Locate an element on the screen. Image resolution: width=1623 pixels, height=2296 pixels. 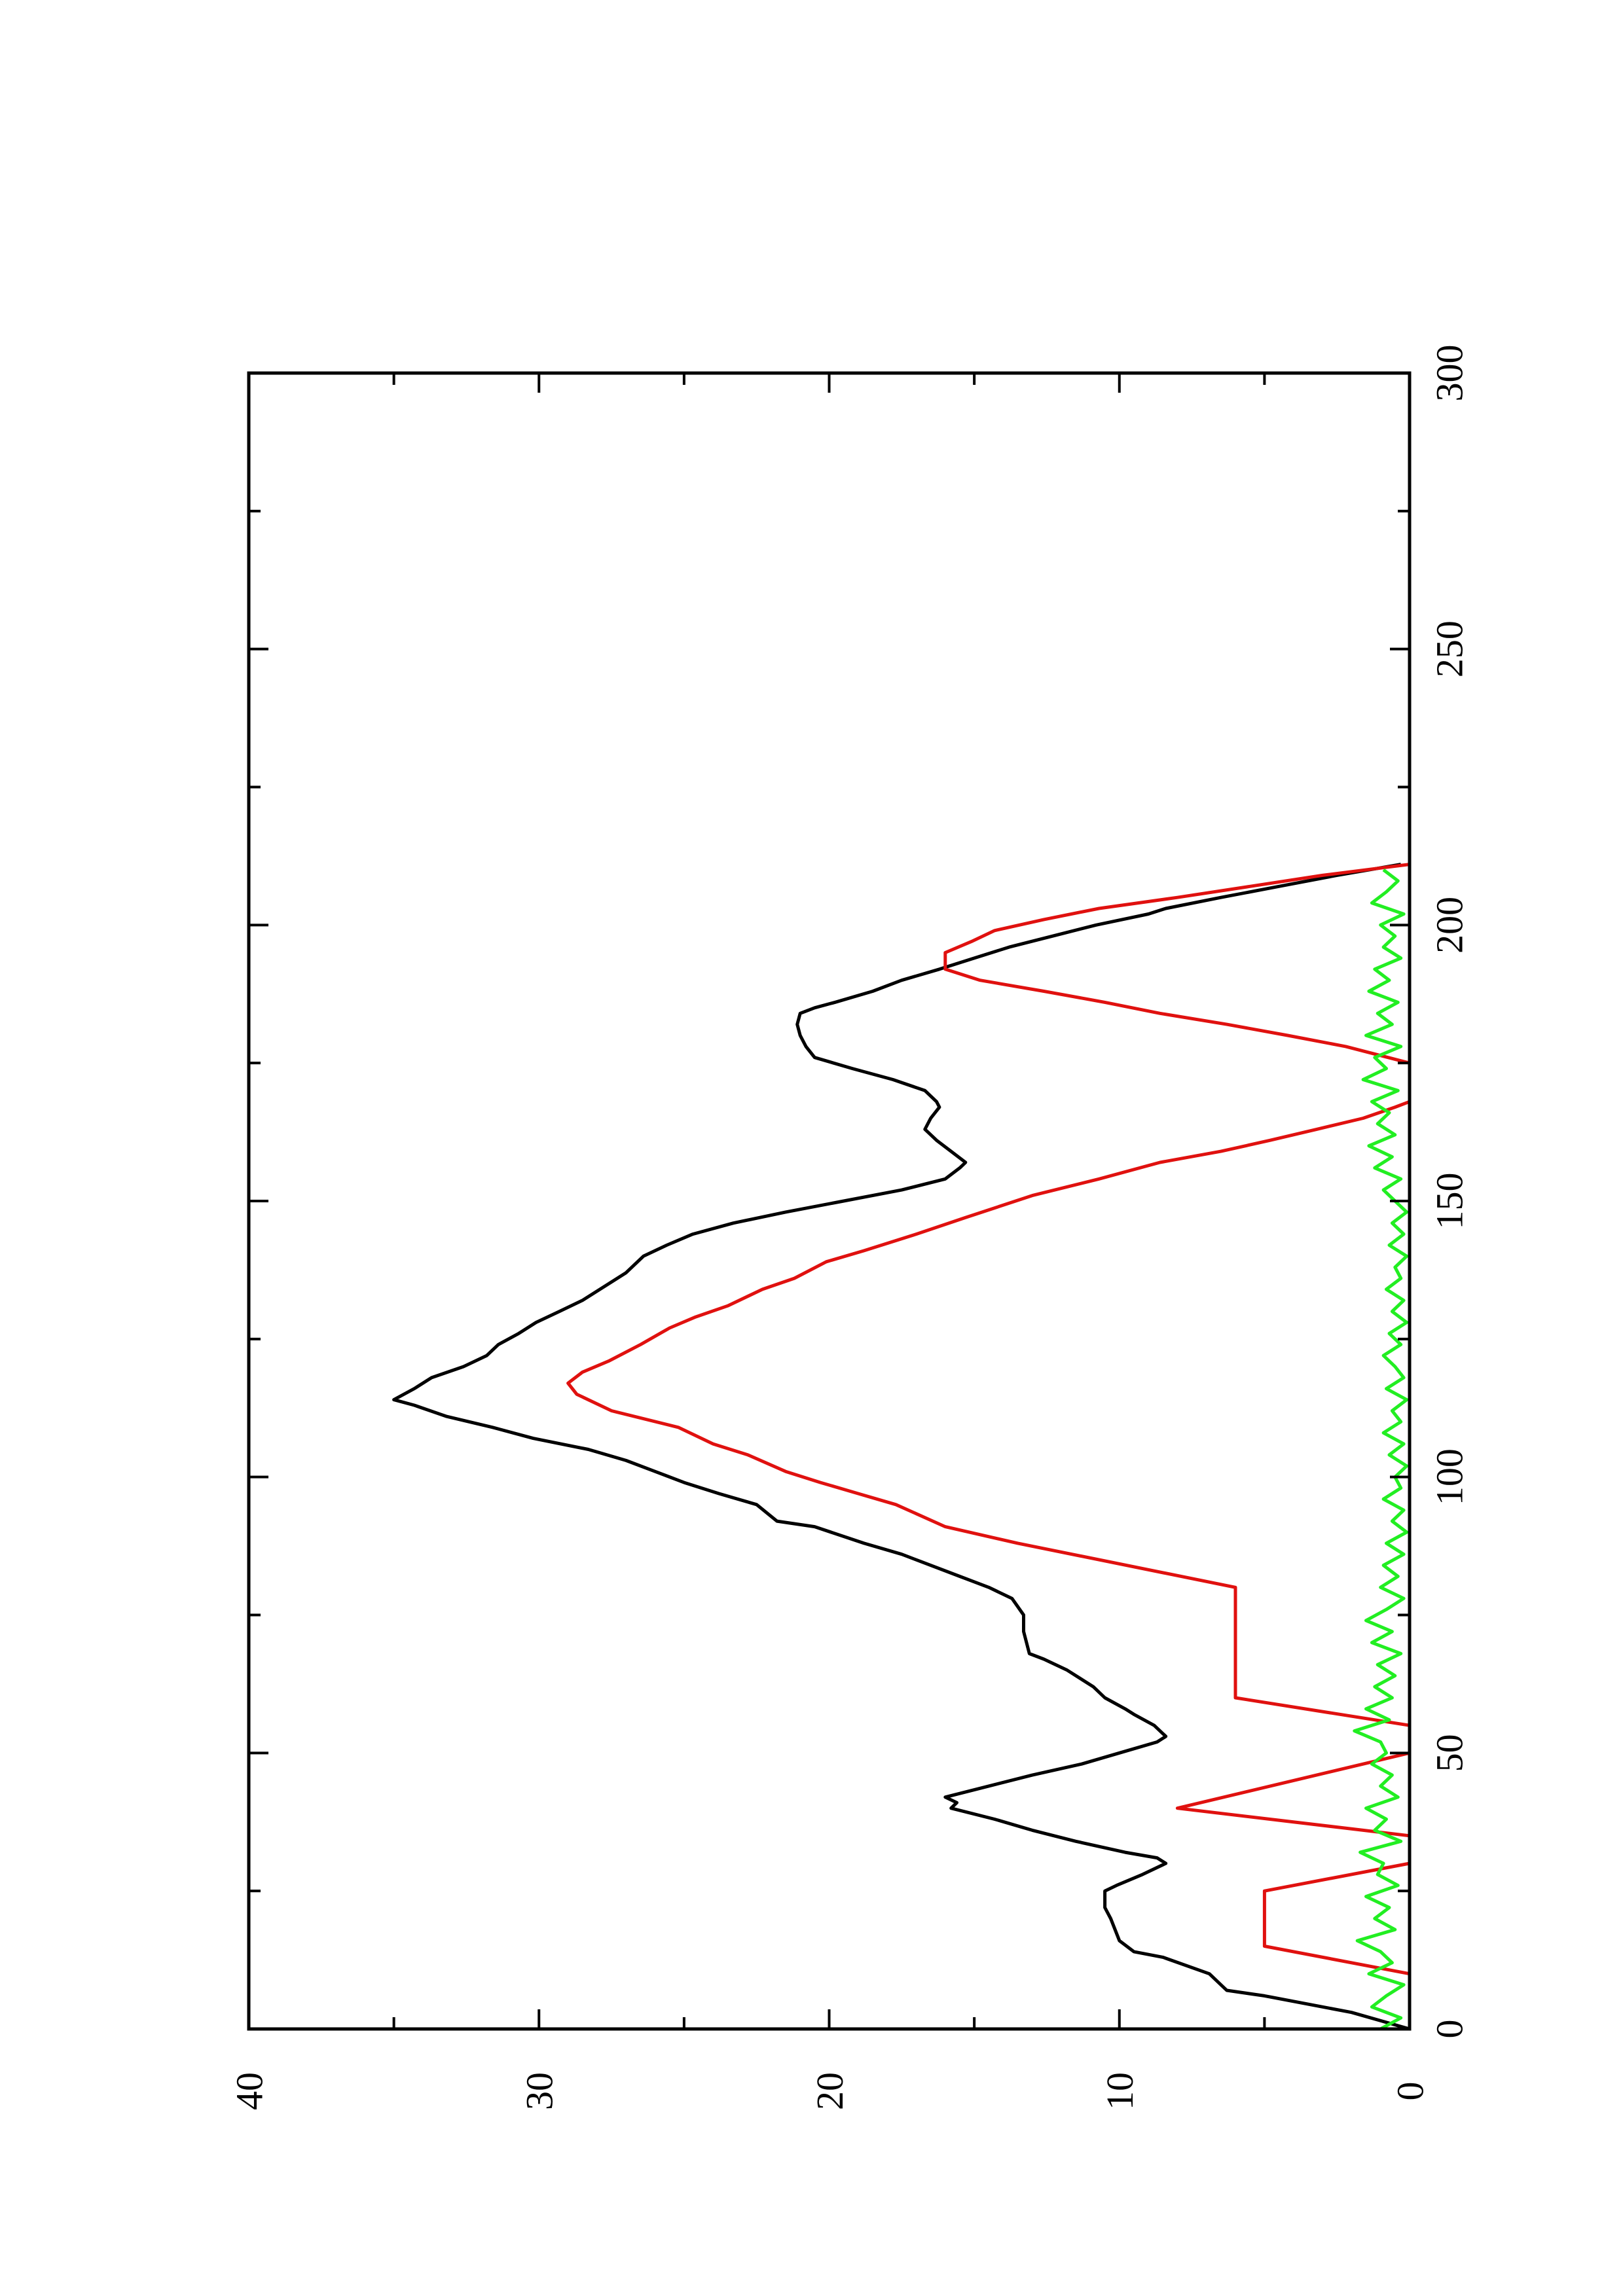
x-tick-label: 100 is located at coordinates (1449, 1476).